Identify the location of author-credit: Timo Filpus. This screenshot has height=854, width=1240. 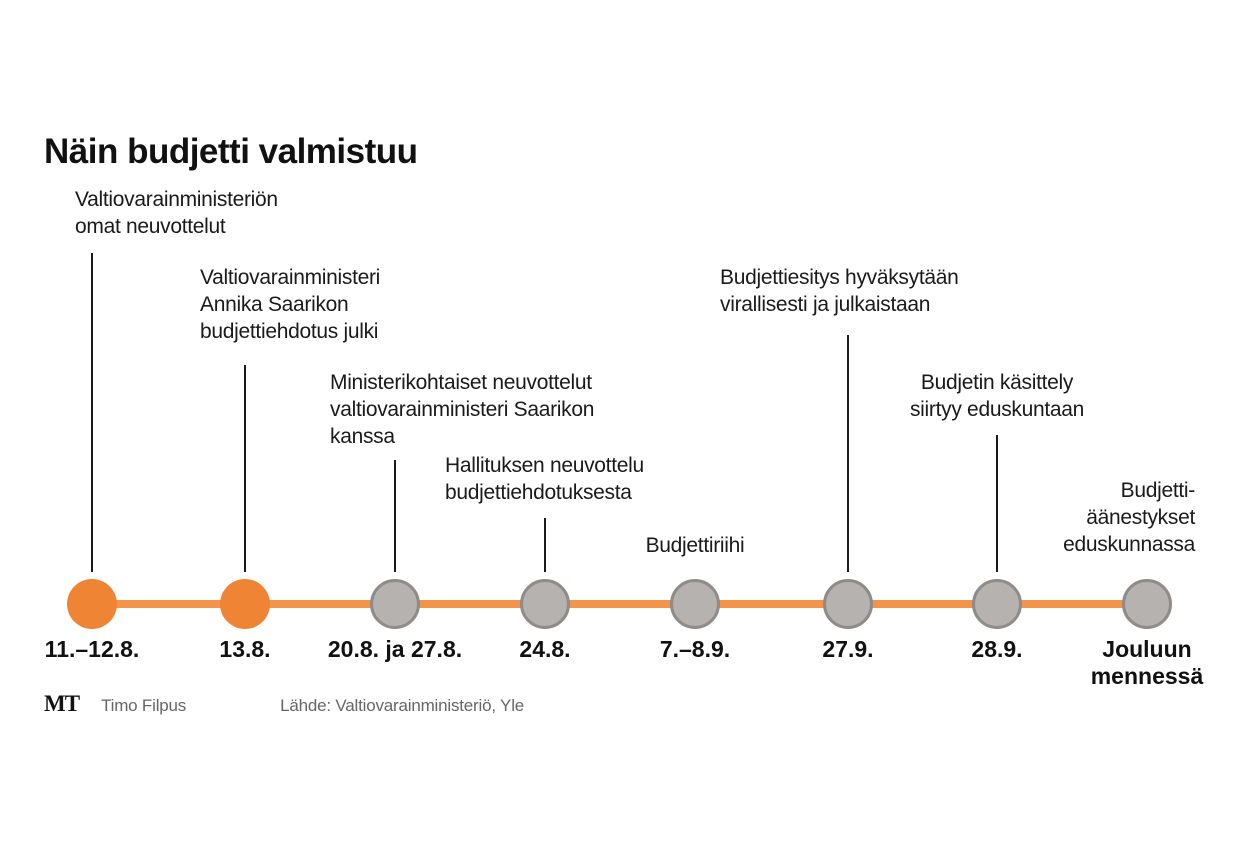
(144, 705).